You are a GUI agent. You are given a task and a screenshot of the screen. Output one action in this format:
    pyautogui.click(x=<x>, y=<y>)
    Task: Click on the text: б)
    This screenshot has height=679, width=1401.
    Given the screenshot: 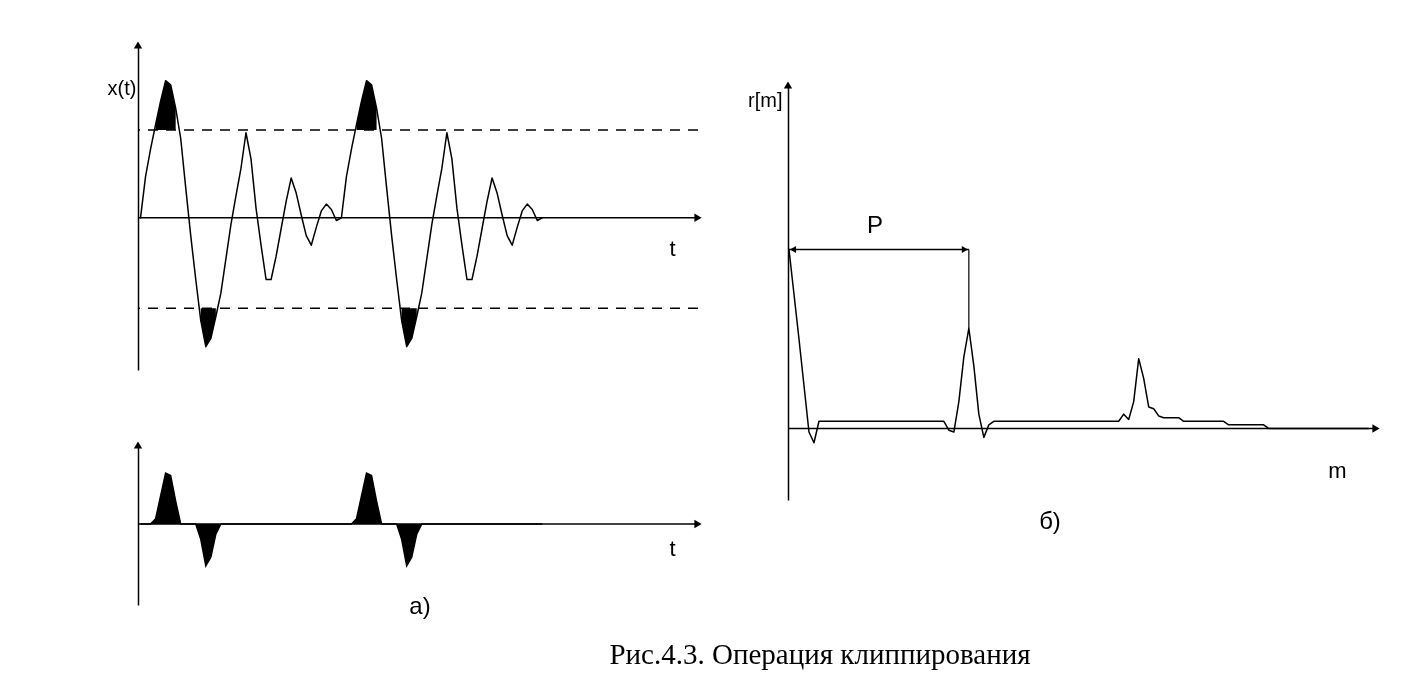 What is the action you would take?
    pyautogui.click(x=1050, y=520)
    